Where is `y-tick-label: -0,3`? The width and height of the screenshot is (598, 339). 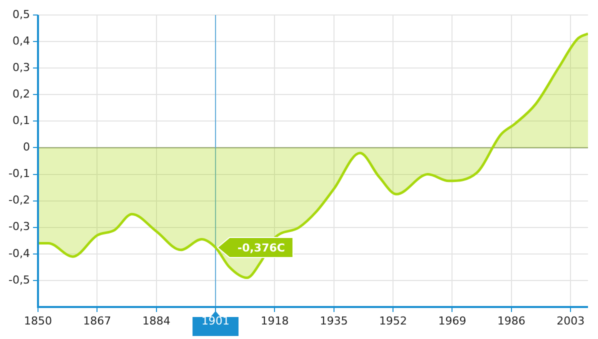 y-tick-label: -0,3 is located at coordinates (19, 227).